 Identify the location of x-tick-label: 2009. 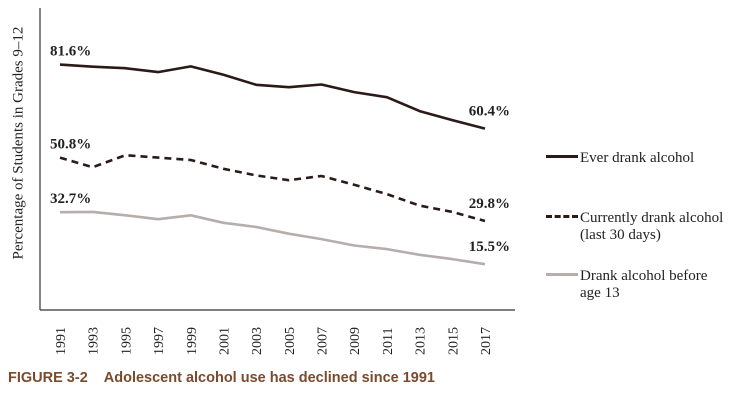
(355, 341).